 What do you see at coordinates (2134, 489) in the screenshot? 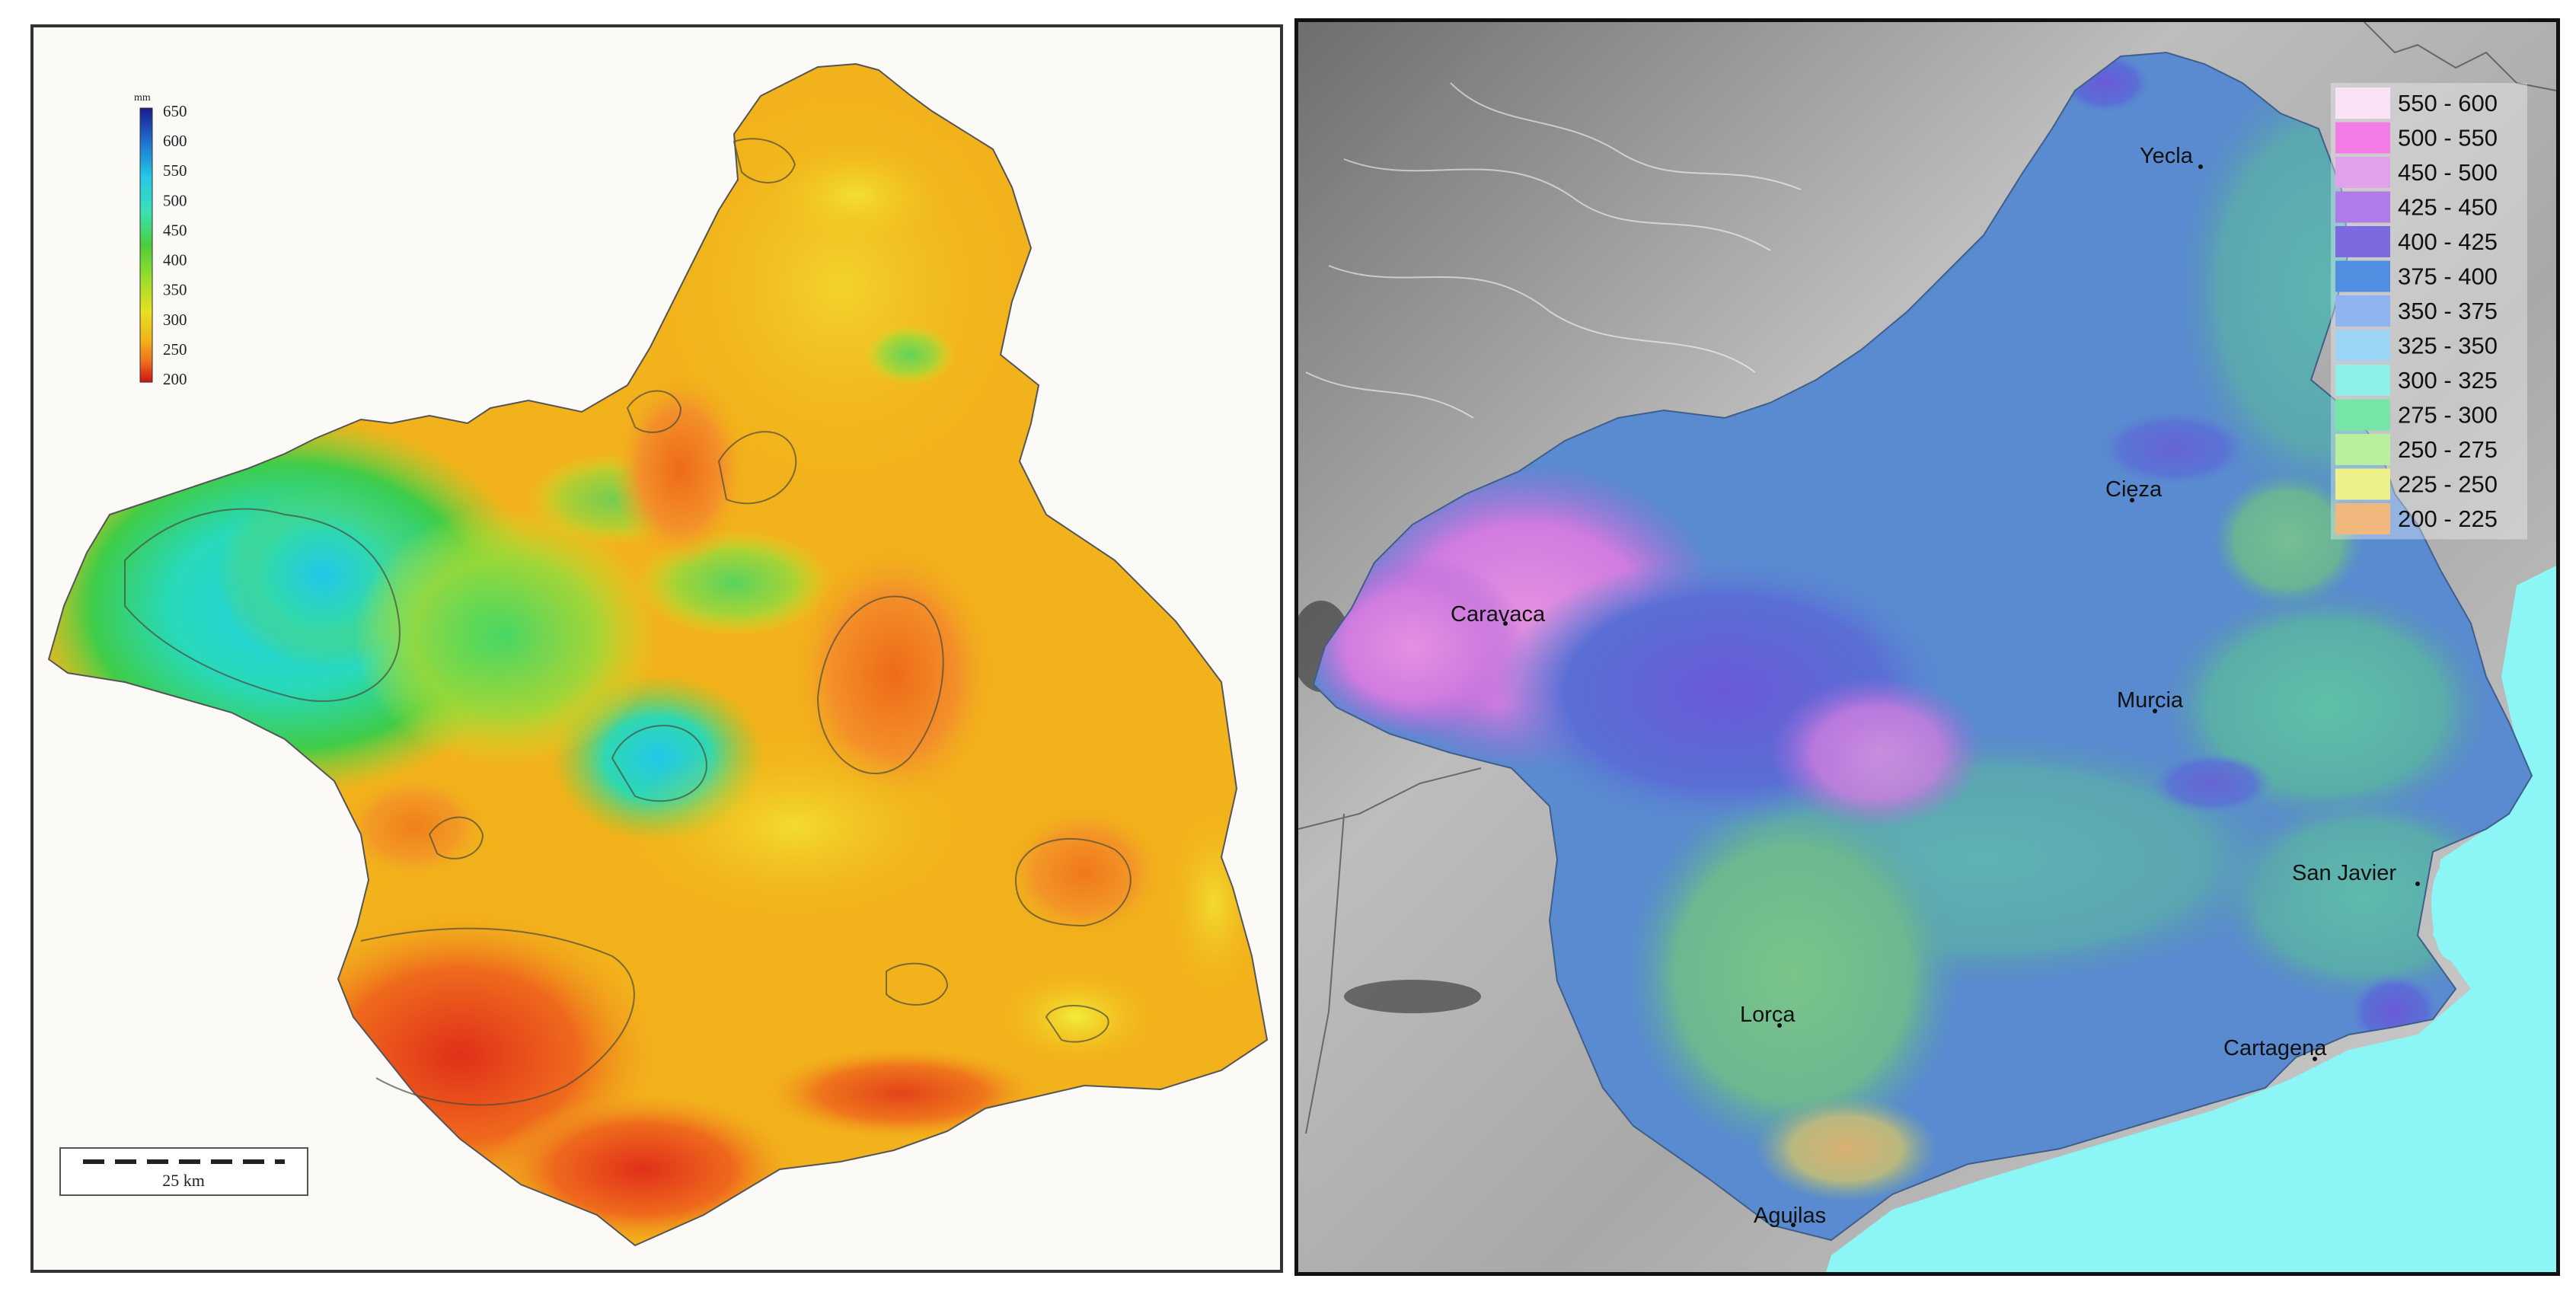
I see `city-label-cieza: Cieza` at bounding box center [2134, 489].